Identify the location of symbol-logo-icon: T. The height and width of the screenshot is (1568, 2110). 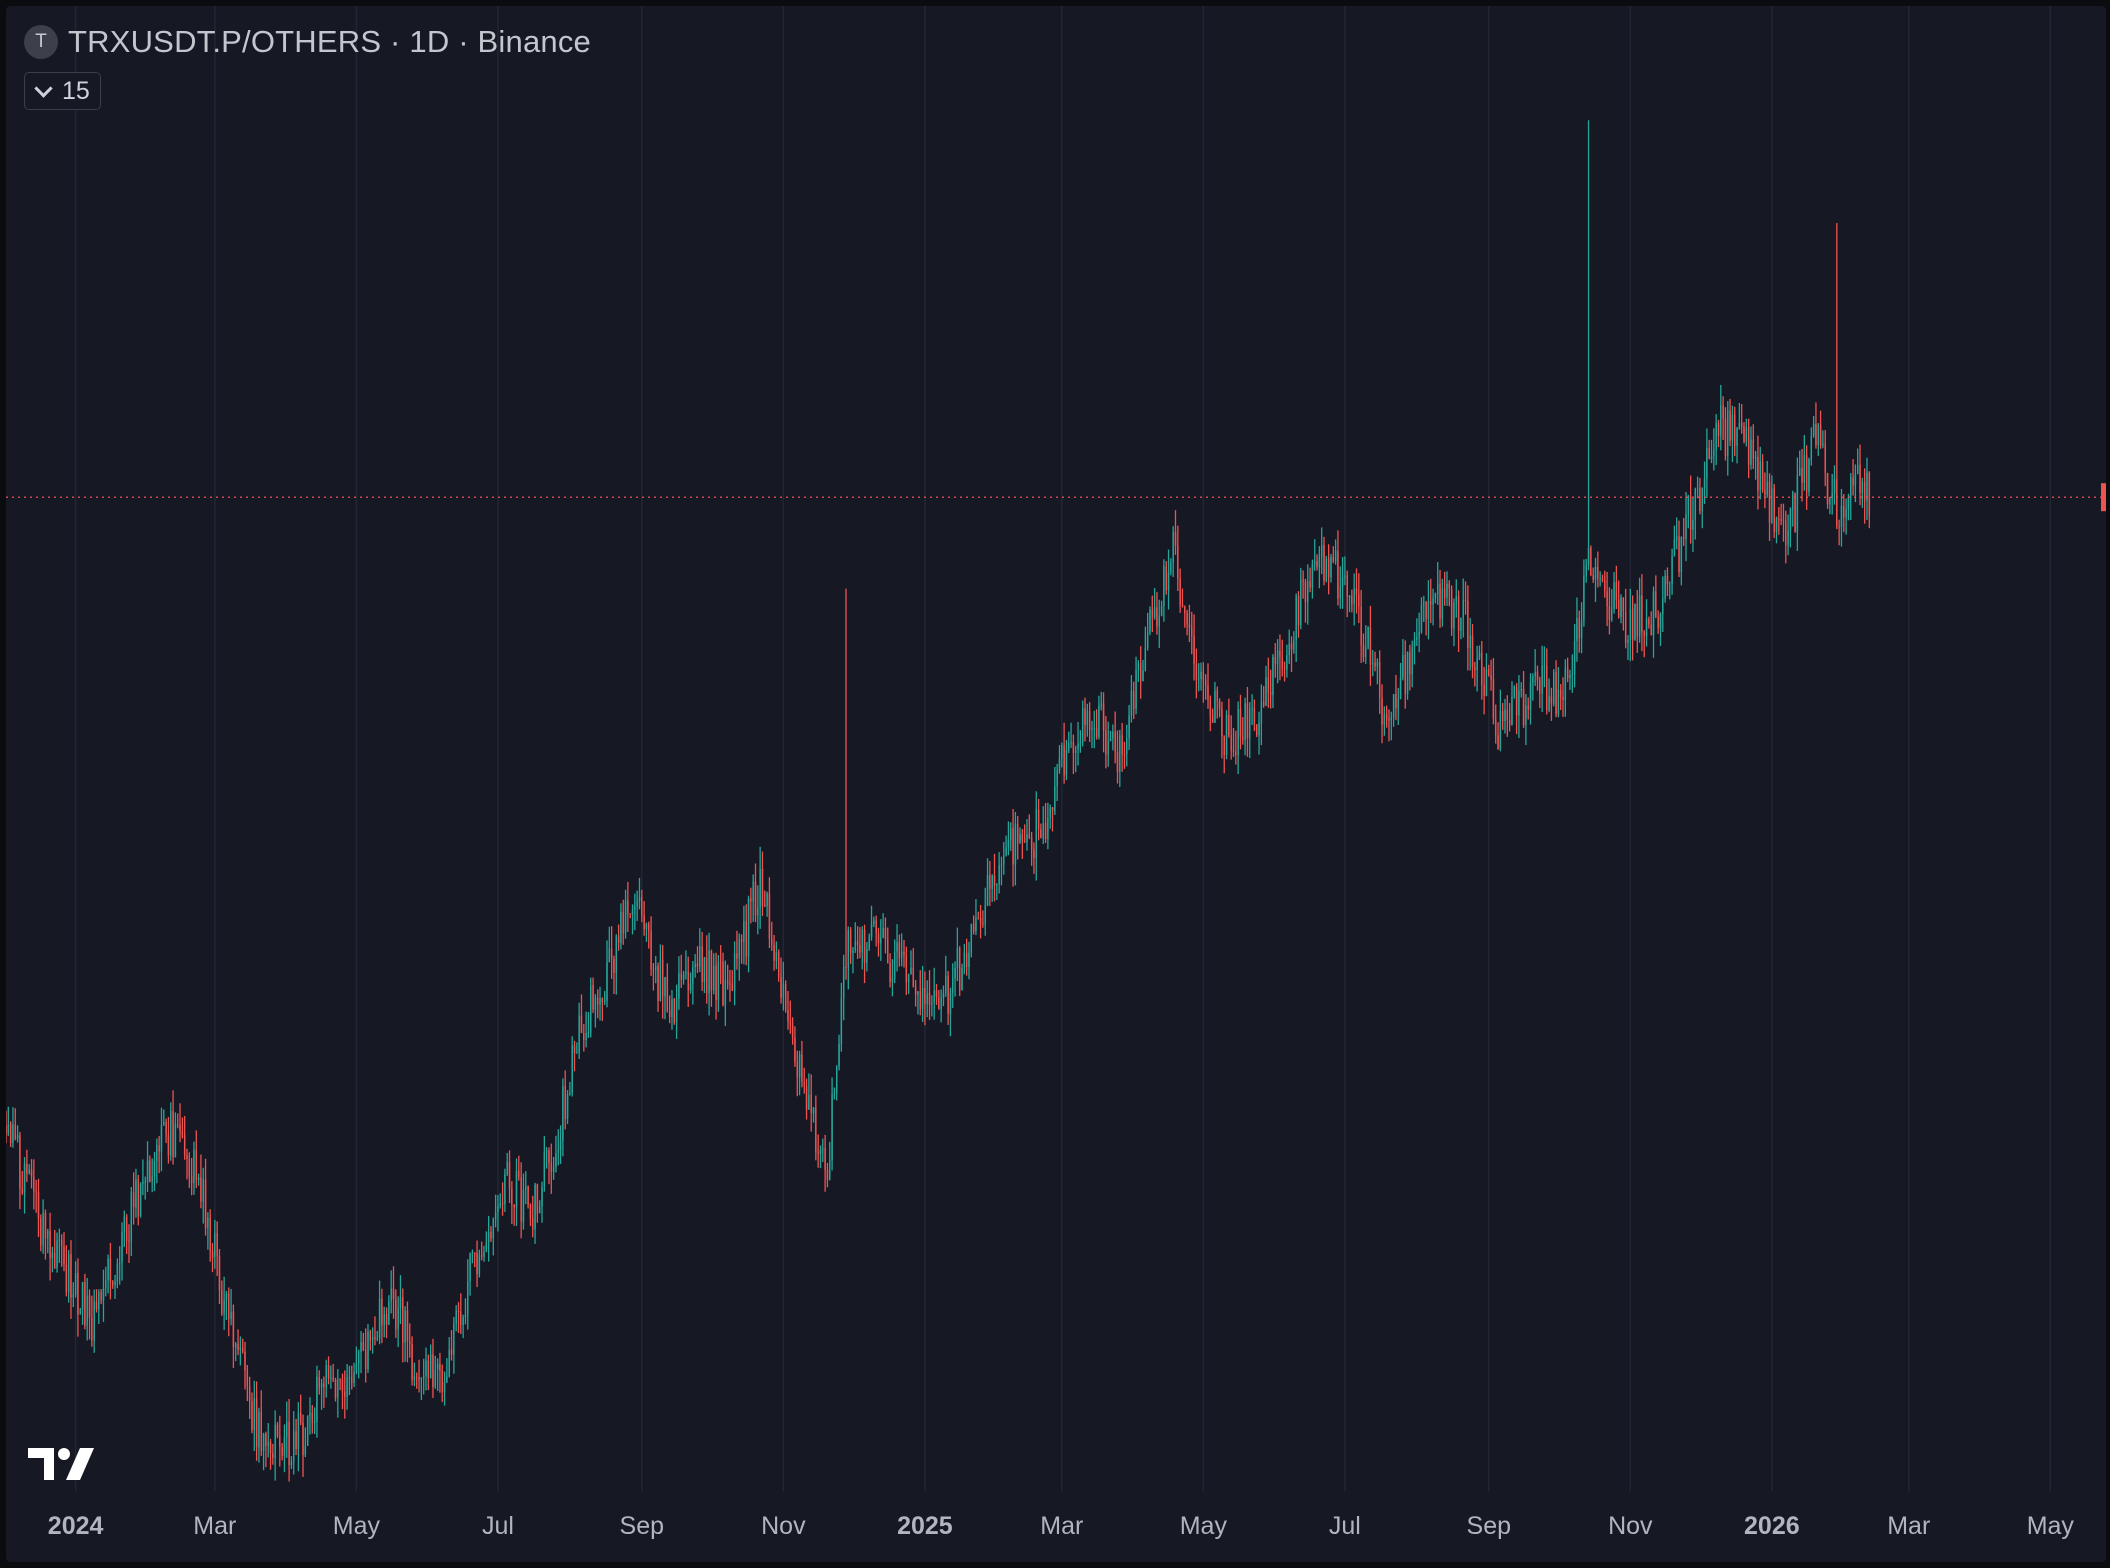
(41, 42).